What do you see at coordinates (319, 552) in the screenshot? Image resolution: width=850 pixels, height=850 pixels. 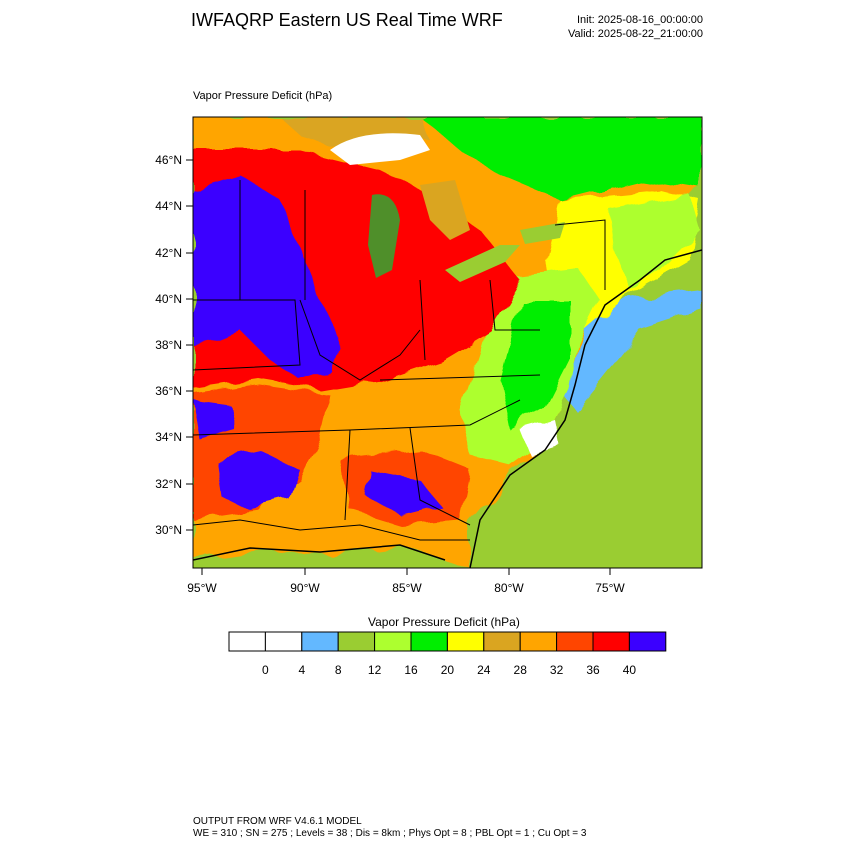 I see `gulf-coastline` at bounding box center [319, 552].